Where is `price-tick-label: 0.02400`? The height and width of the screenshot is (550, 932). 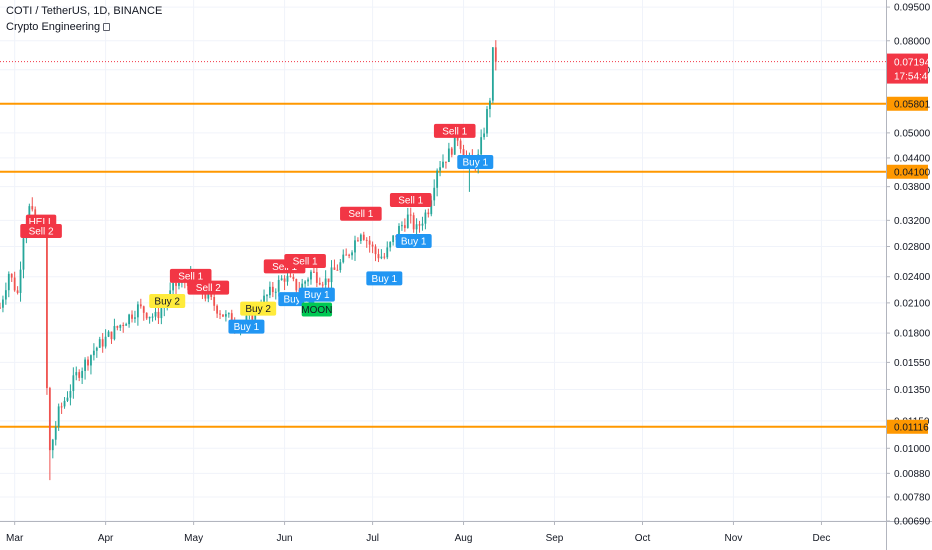 price-tick-label: 0.02400 is located at coordinates (912, 277).